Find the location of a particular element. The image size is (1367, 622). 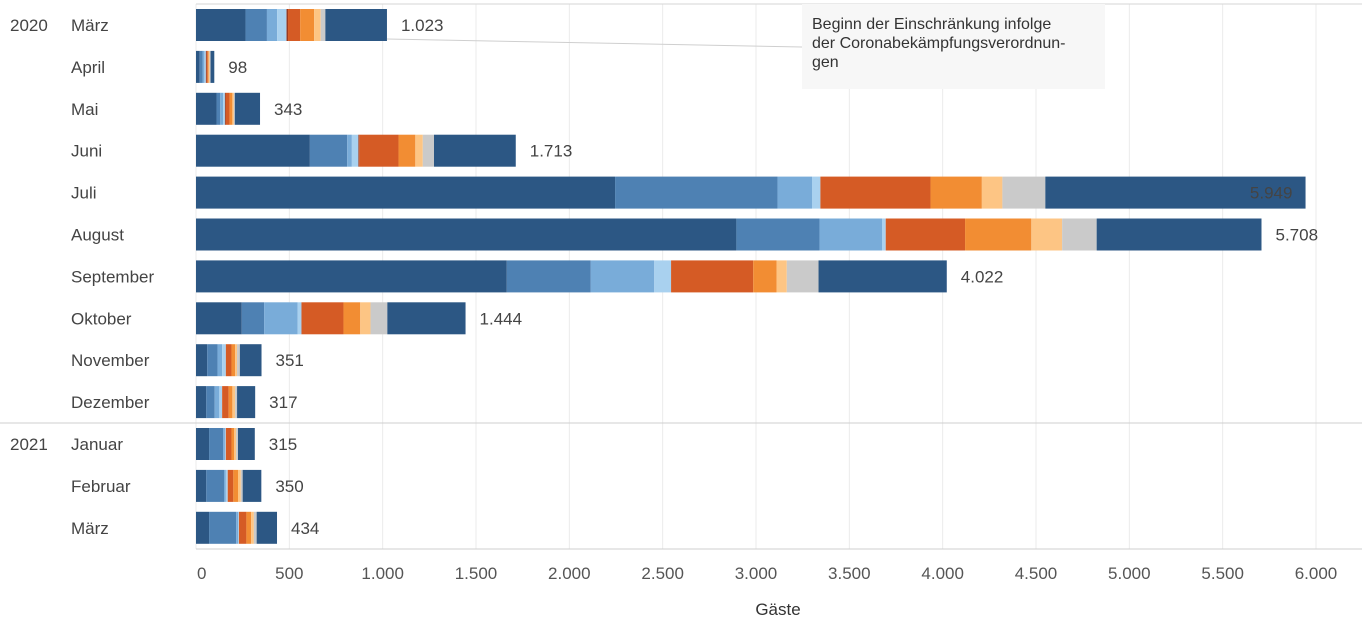

bar-segment-r4-s0 is located at coordinates (406, 192).